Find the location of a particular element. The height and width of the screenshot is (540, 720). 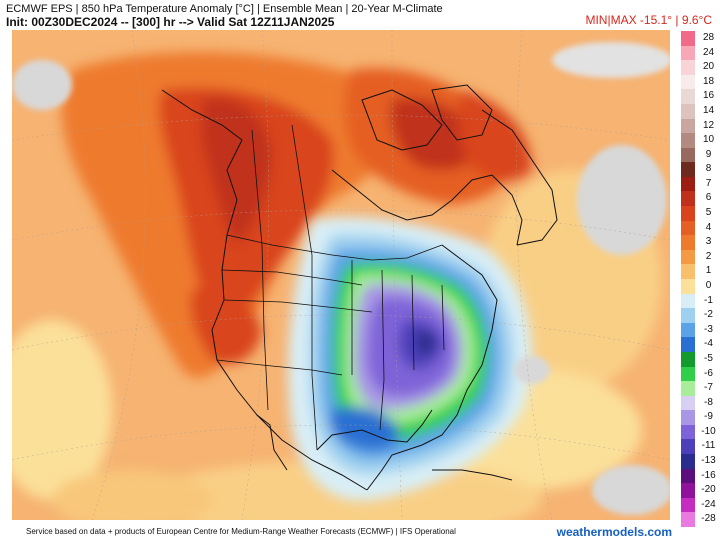

legend-row: 2 is located at coordinates (700, 257).